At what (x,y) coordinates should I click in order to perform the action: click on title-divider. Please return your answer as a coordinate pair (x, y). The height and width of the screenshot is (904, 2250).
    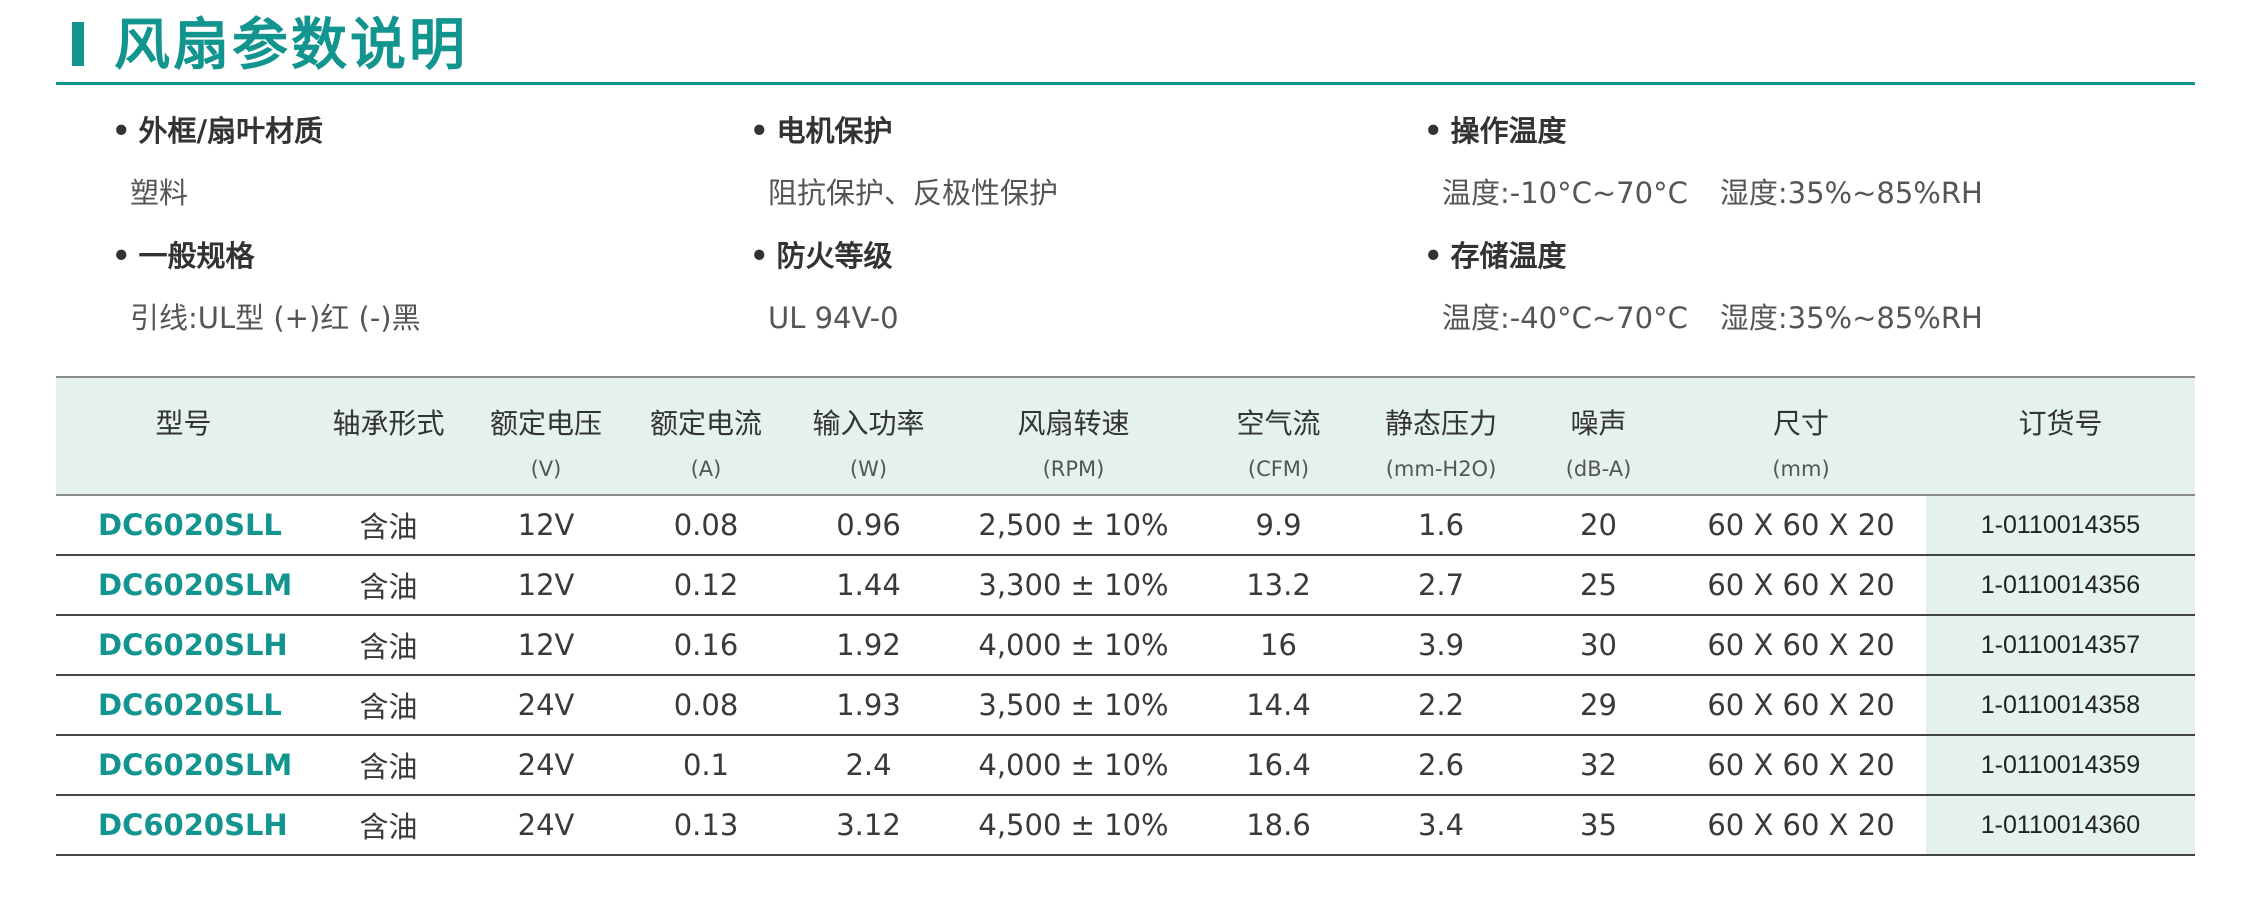
    Looking at the image, I should click on (1125, 83).